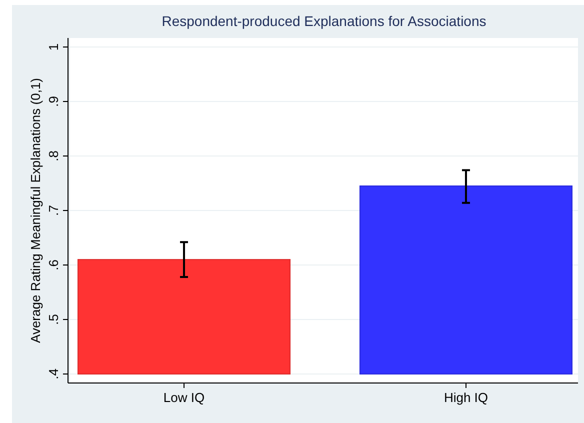 This screenshot has width=584, height=423. Describe the element at coordinates (53, 210) in the screenshot. I see `y-tick-label: .7` at that location.